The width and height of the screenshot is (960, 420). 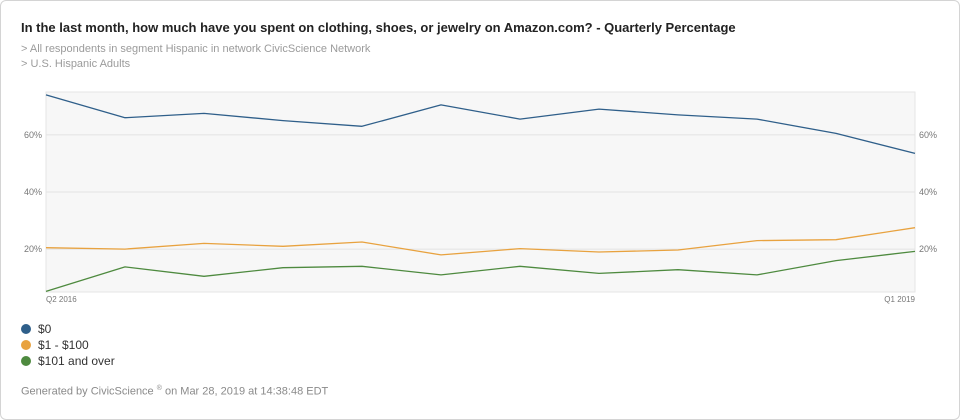 I want to click on x-tick-label-start: Q2 2016, so click(x=61, y=299).